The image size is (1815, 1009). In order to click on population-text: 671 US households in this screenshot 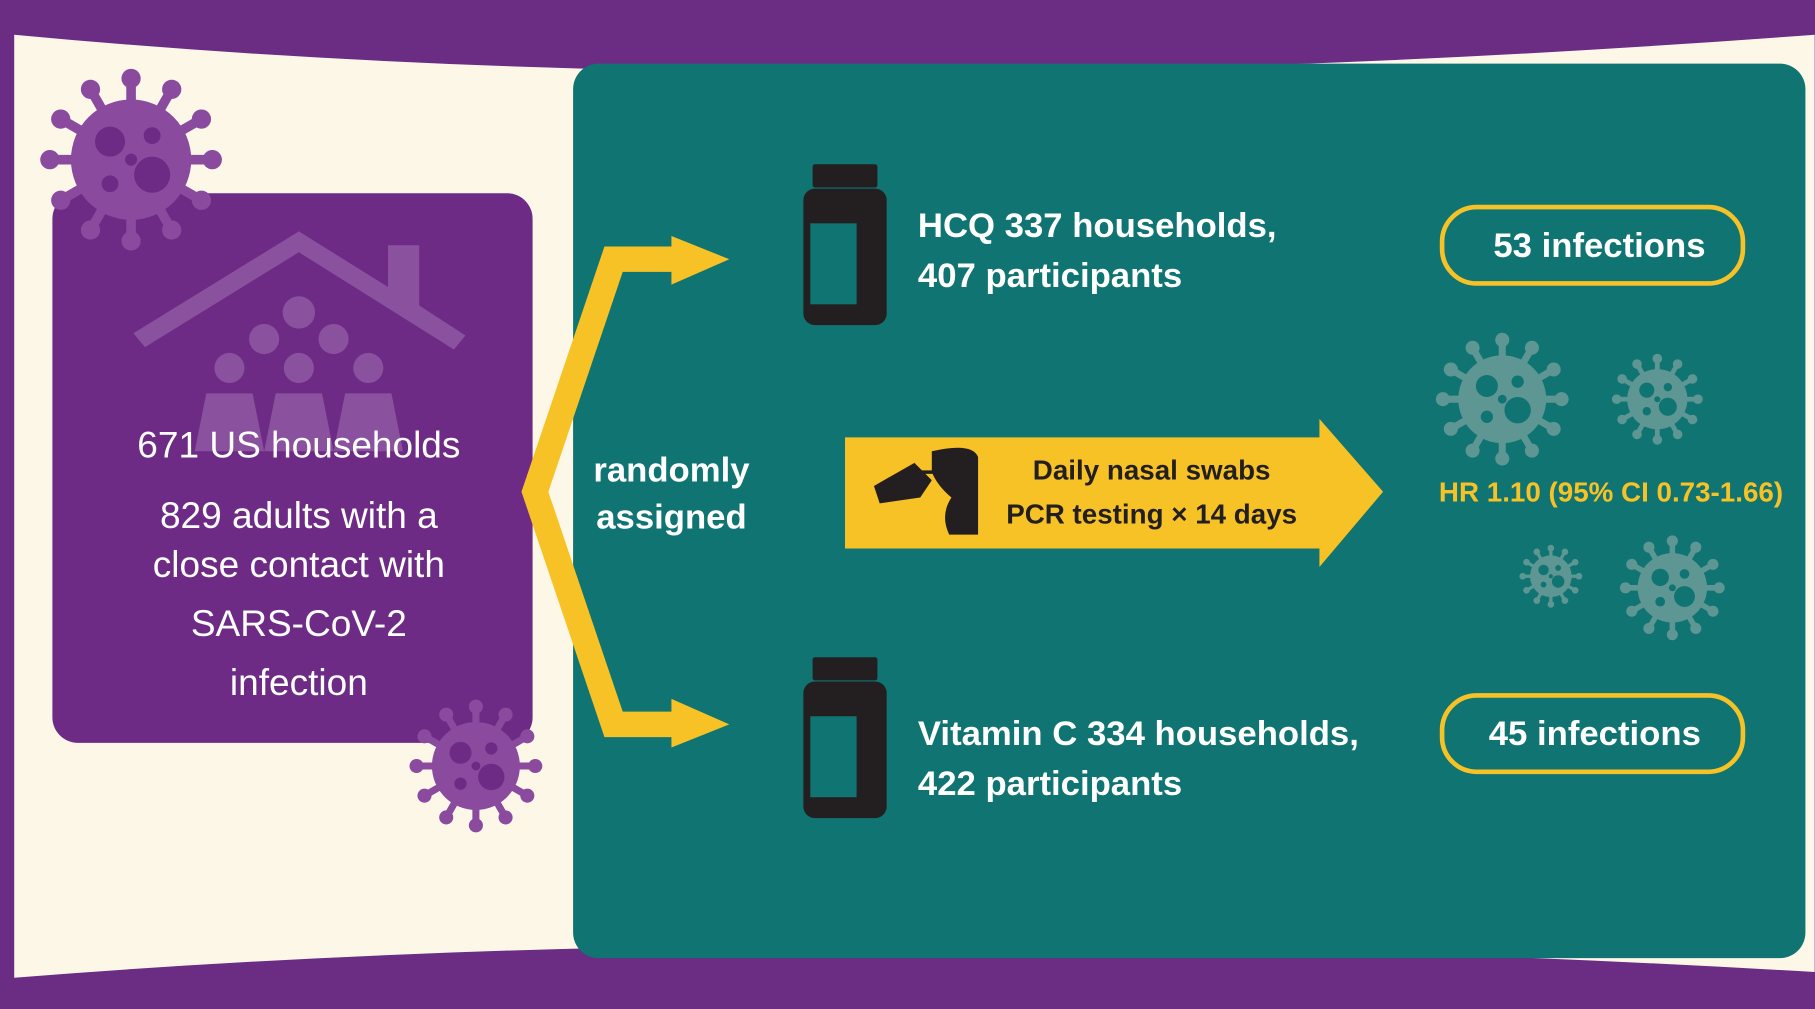, I will do `click(298, 445)`.